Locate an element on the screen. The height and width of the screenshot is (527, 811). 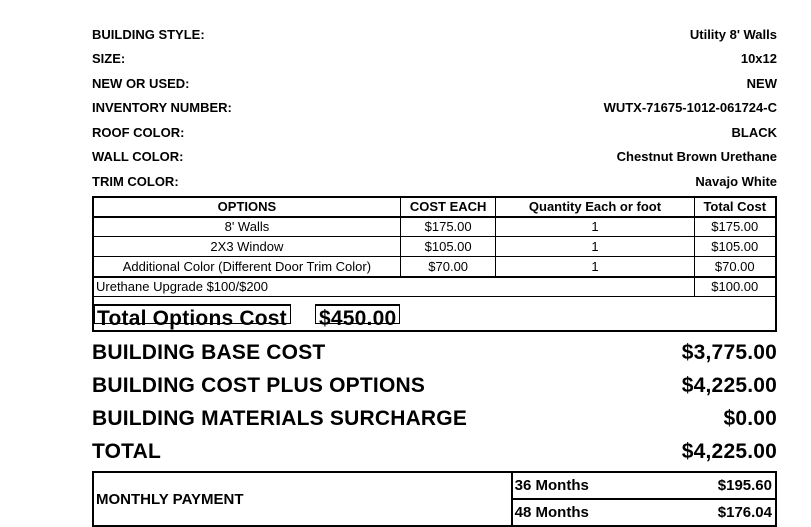
amount-cell: $195.60 is located at coordinates (744, 485).